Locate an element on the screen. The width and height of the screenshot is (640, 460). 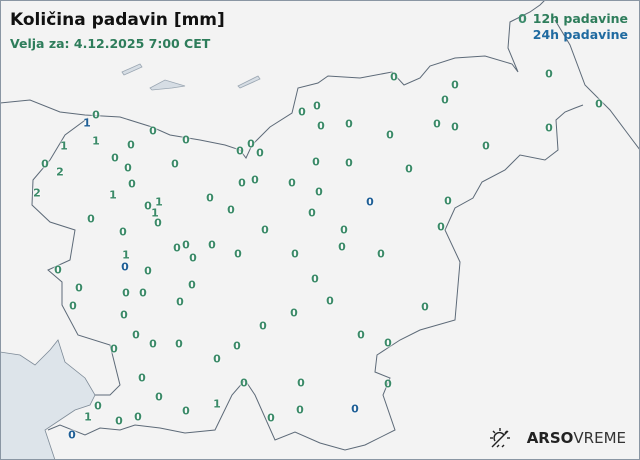
page-title: Količina padavin [mm] is located at coordinates (117, 20).